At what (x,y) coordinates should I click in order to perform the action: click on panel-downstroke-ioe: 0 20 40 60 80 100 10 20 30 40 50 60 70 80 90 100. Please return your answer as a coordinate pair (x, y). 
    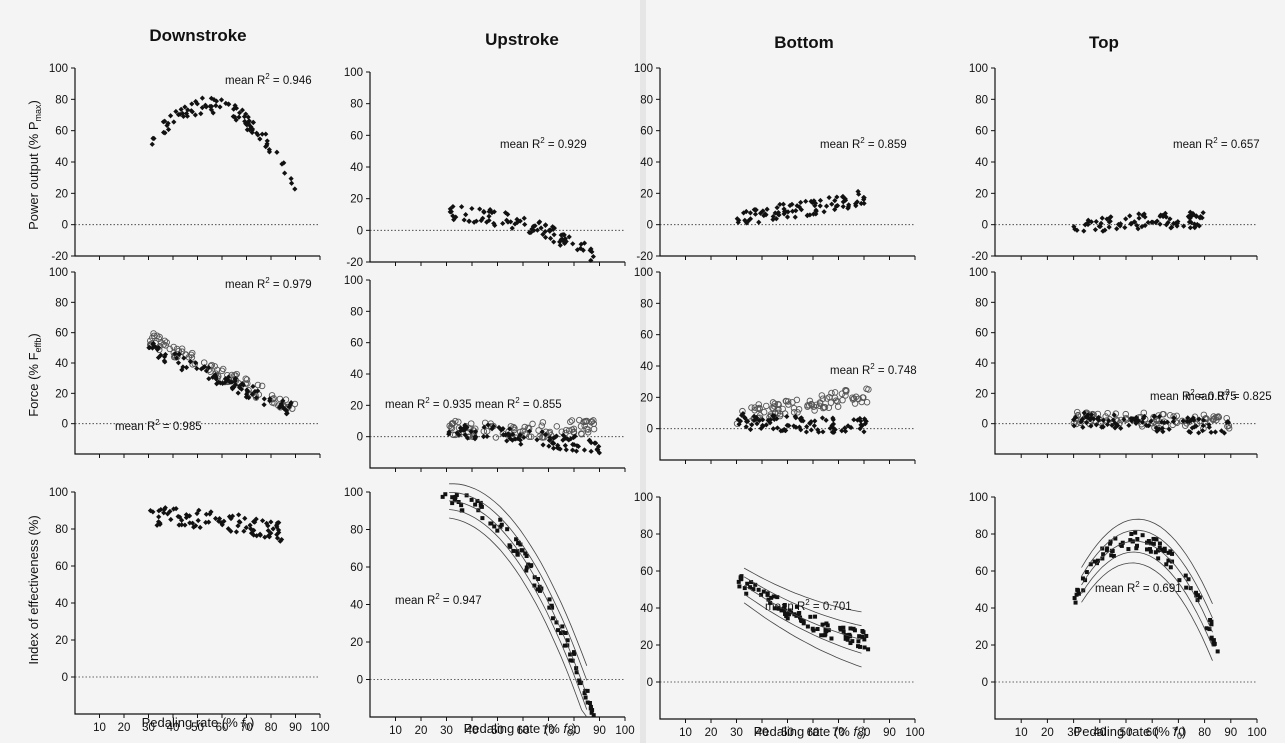
    Looking at the image, I should click on (189, 610).